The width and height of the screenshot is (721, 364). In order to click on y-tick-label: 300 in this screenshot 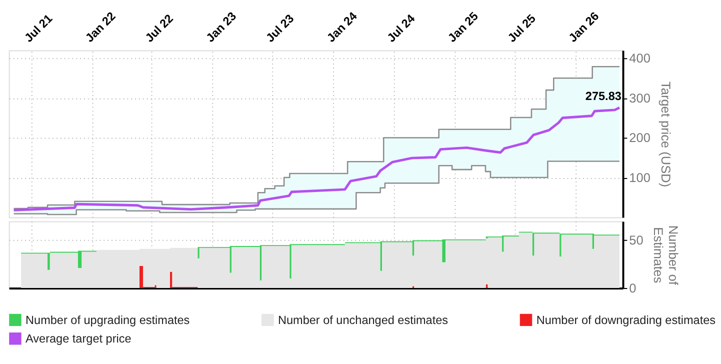, I will do `click(639, 98)`.